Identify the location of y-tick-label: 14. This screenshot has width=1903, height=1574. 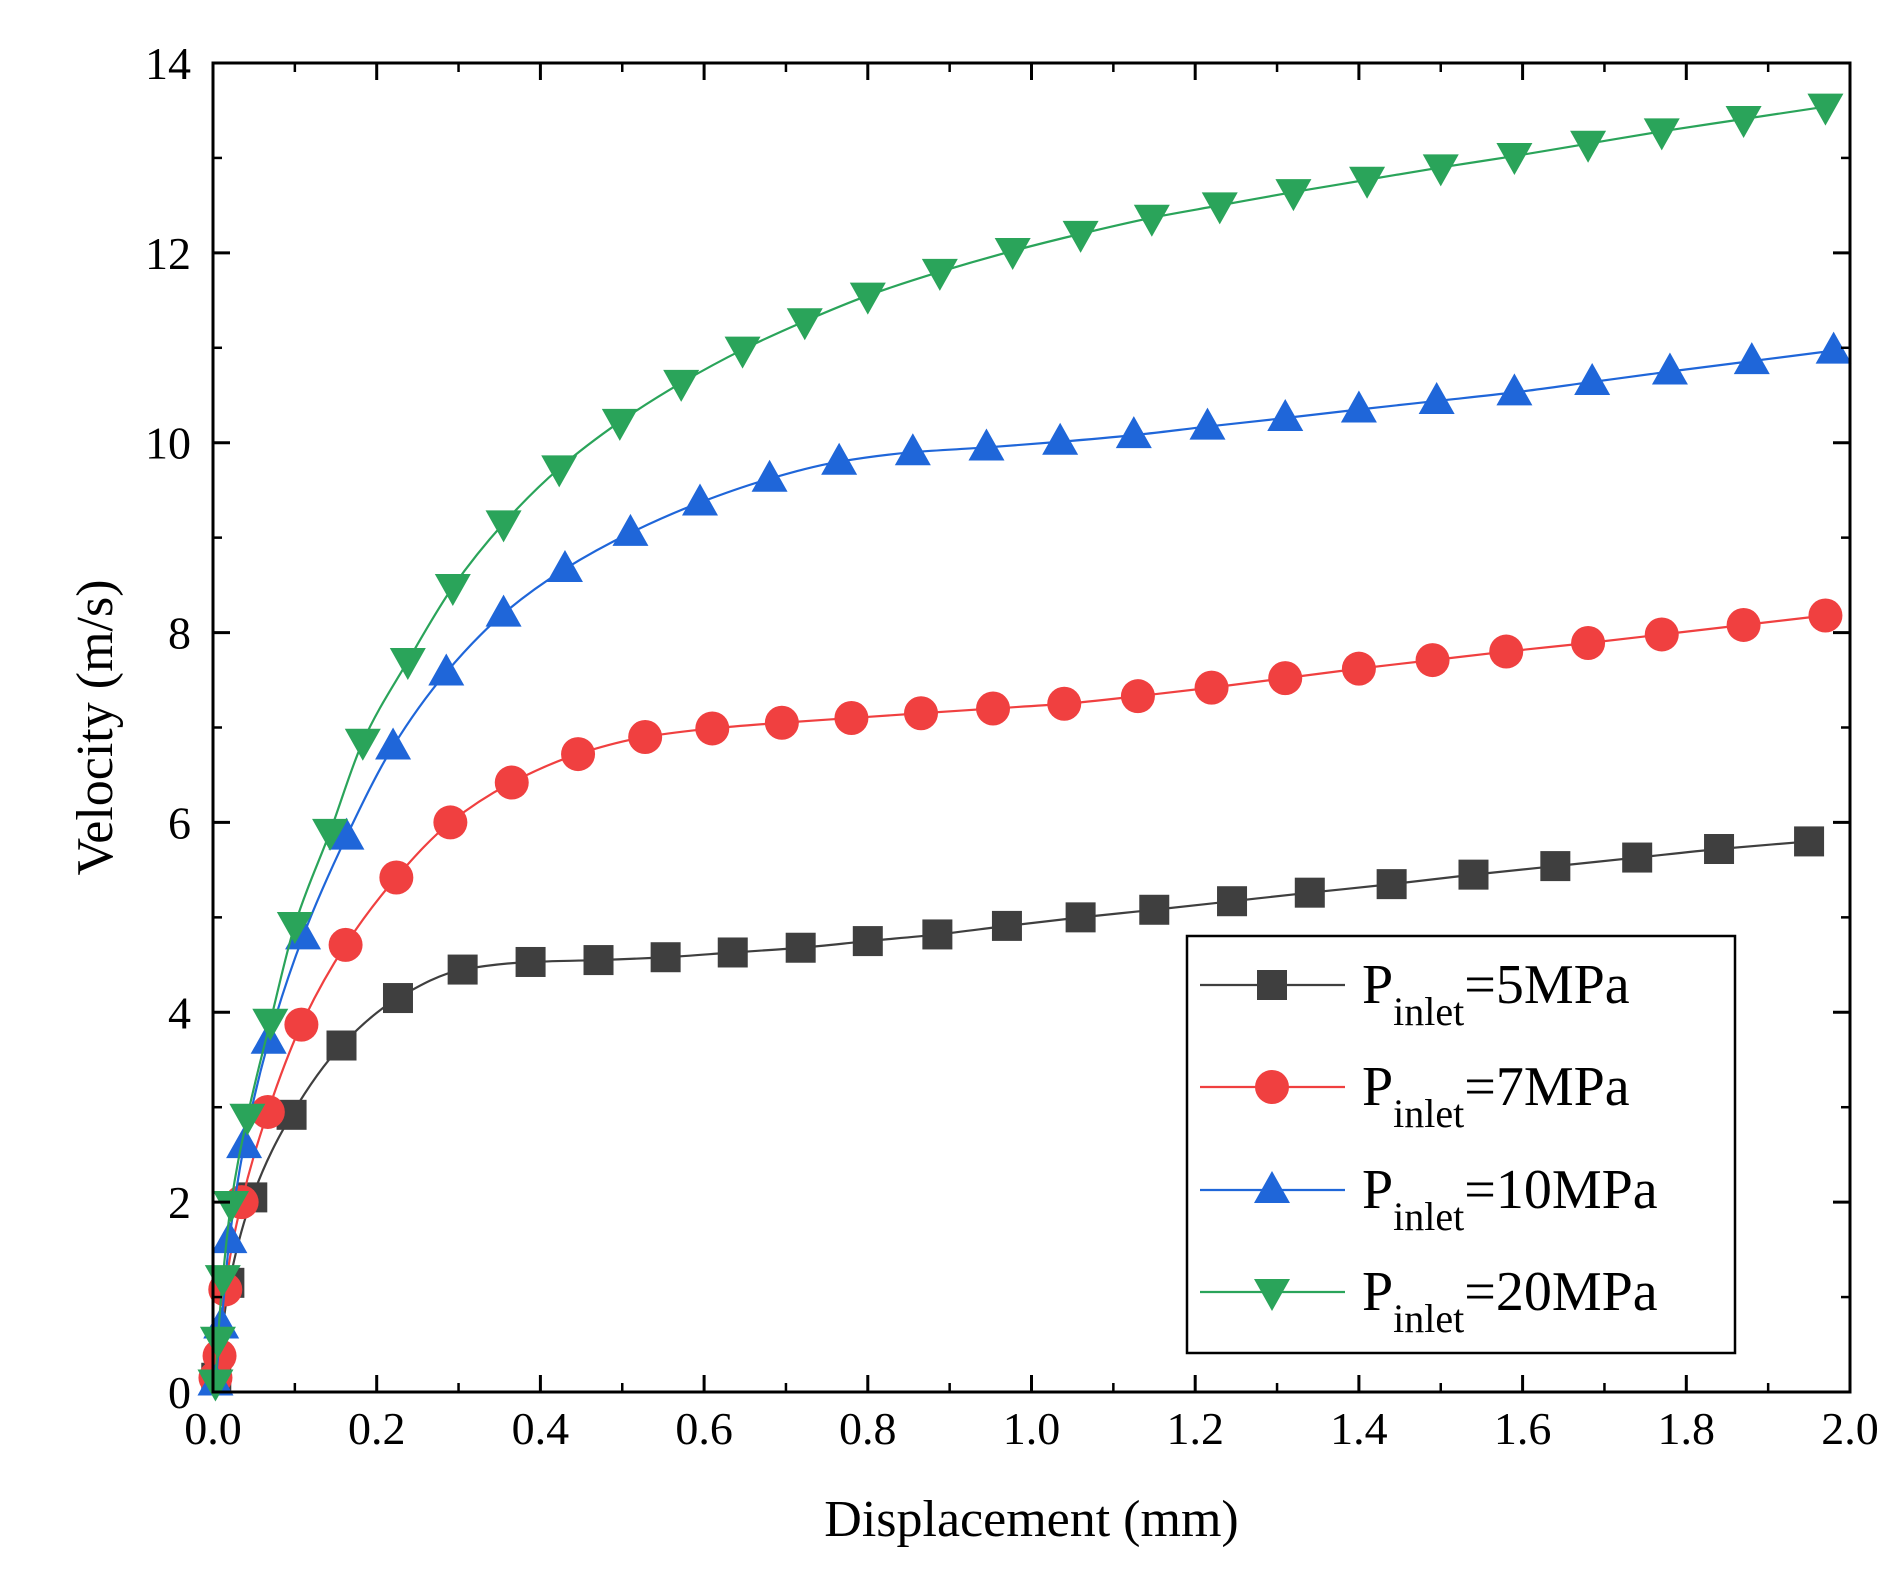
(168, 63).